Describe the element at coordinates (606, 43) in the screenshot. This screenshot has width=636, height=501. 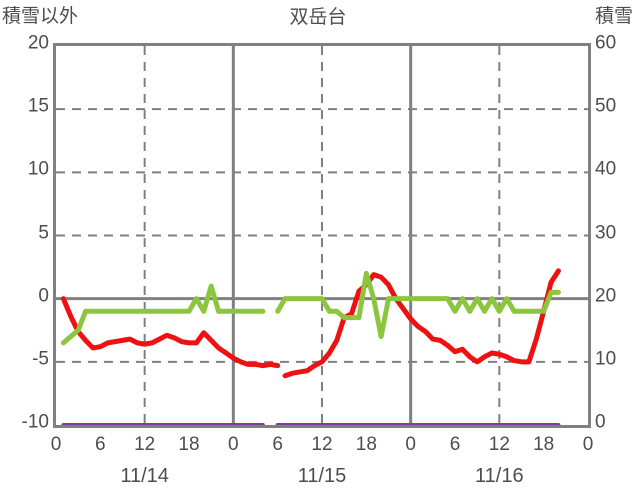
I see `right-axis-tick: 60` at that location.